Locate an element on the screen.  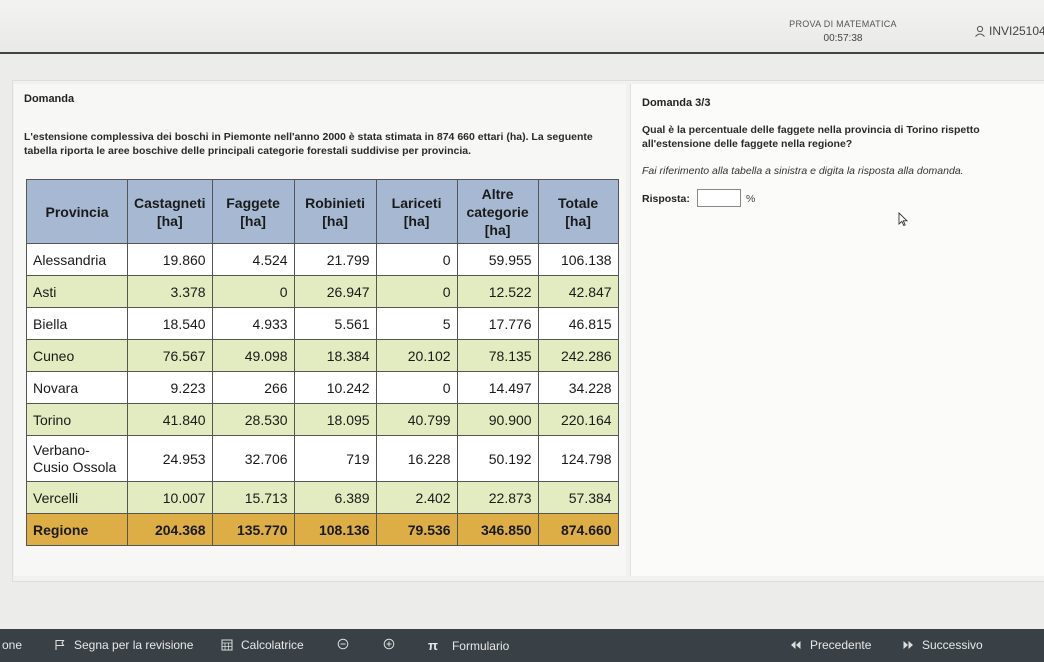
province-cell: Asti is located at coordinates (77, 291).